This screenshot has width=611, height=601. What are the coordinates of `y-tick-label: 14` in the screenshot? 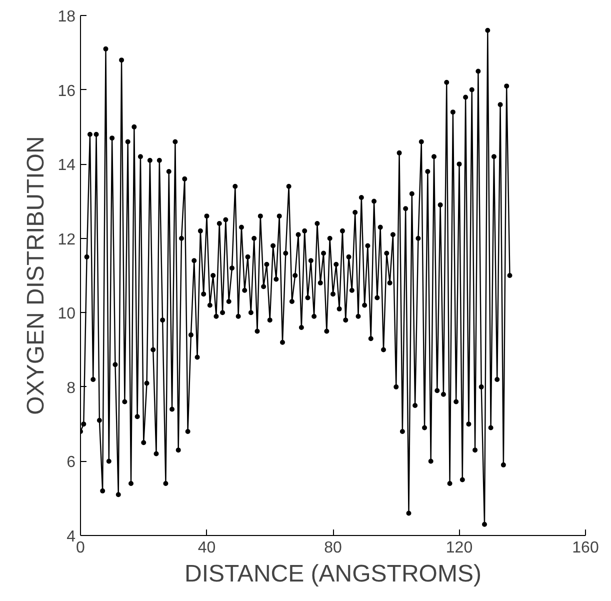 It's located at (67, 165).